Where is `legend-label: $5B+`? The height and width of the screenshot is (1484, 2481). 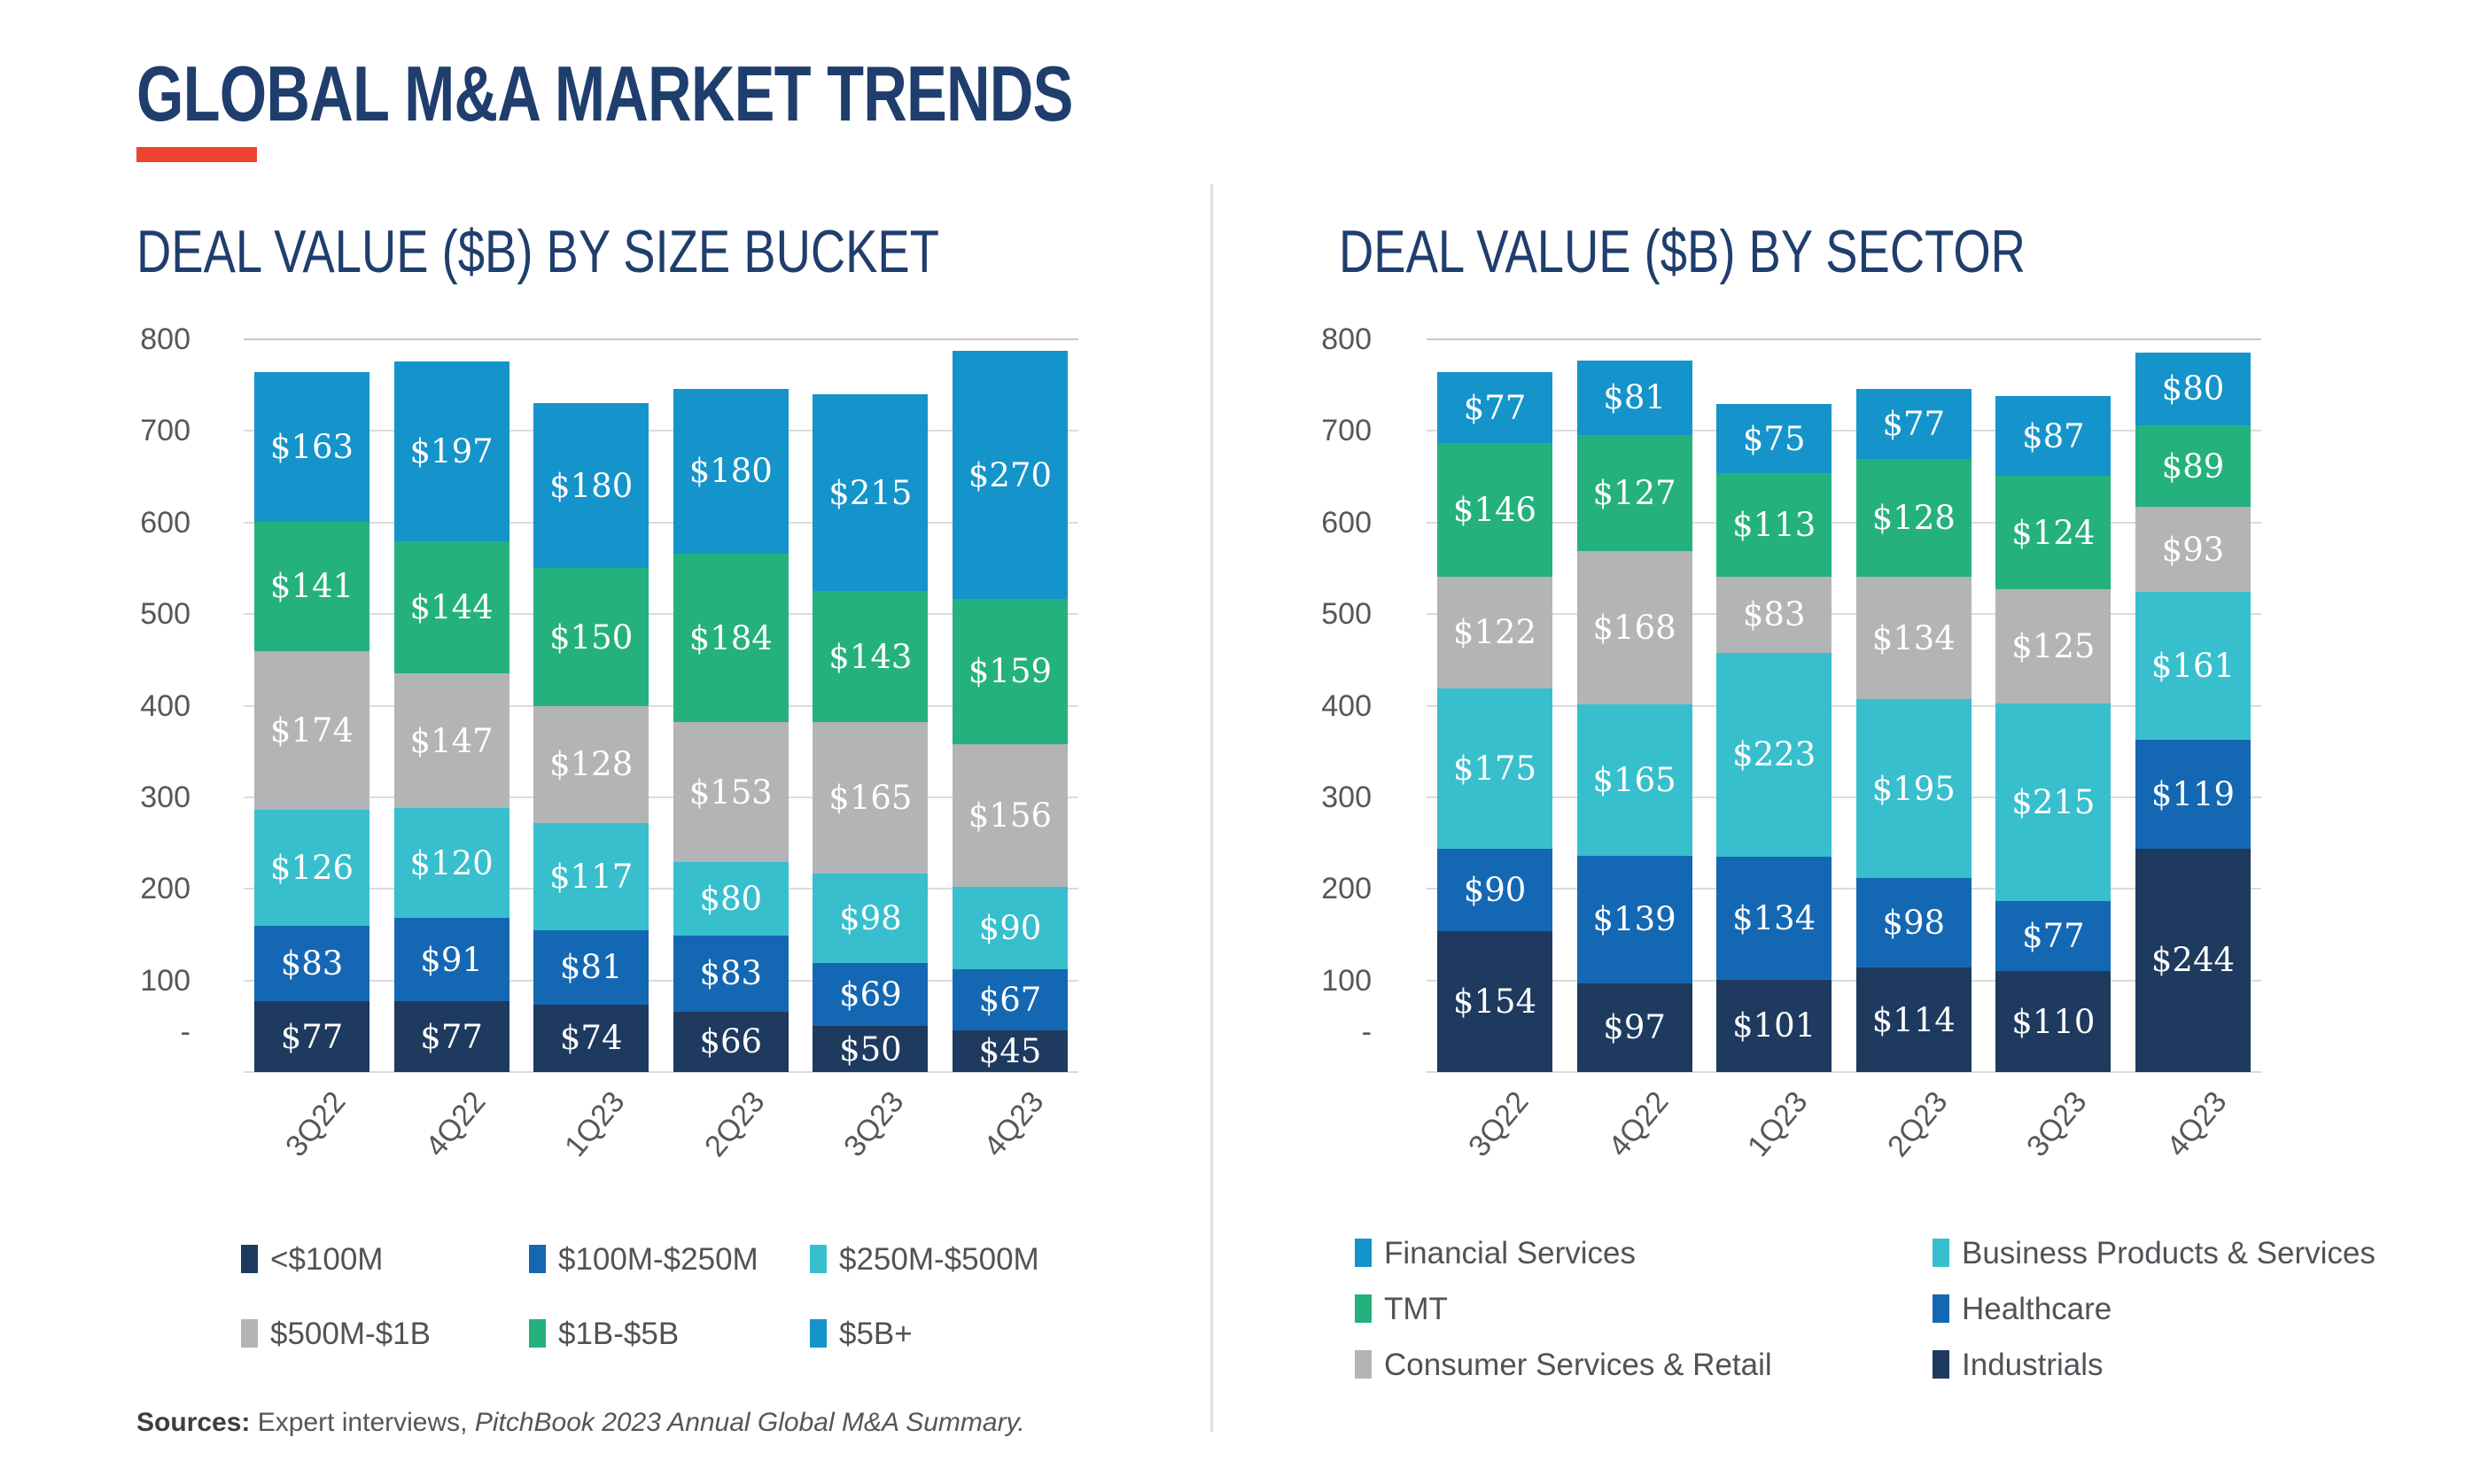 legend-label: $5B+ is located at coordinates (876, 1333).